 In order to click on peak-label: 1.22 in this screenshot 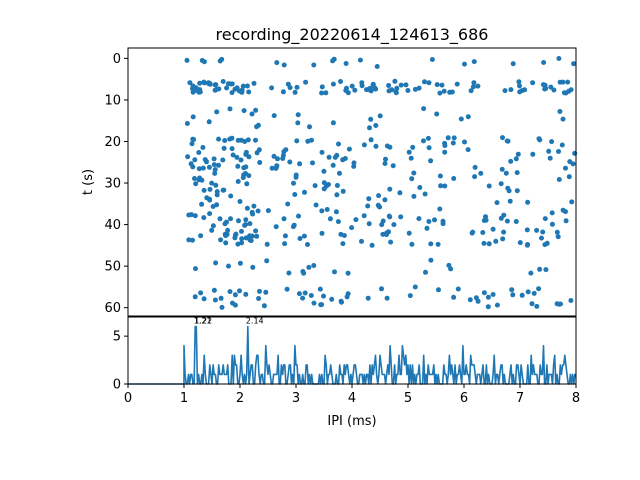, I will do `click(203, 321)`.